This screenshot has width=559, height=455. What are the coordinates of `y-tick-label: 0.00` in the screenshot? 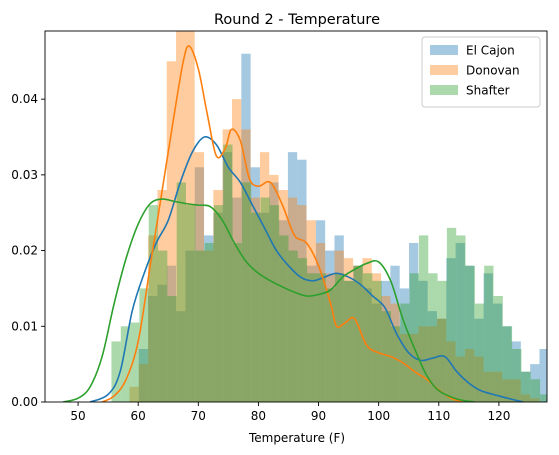 It's located at (24, 402).